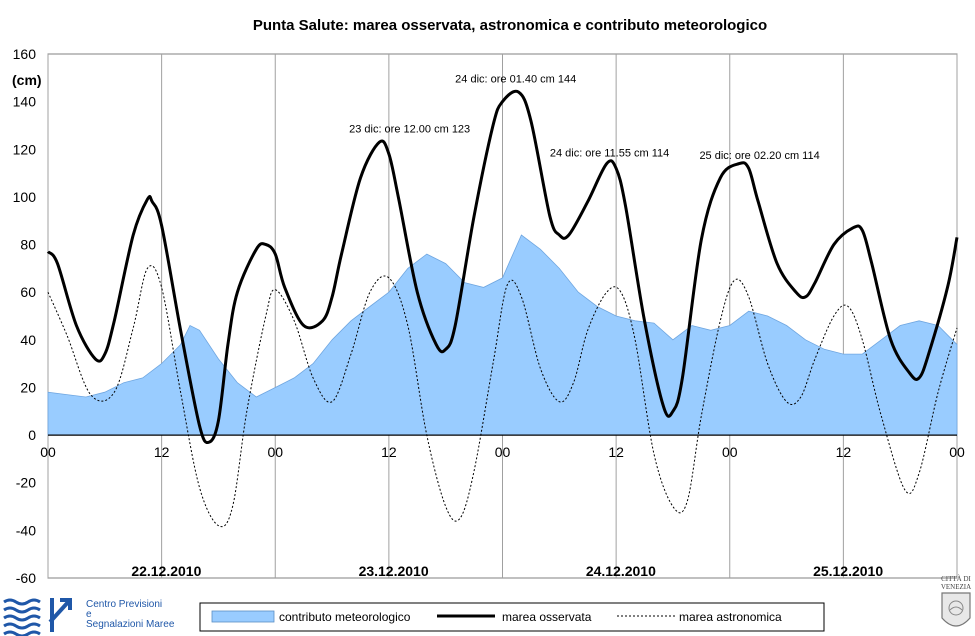 This screenshot has width=975, height=636. What do you see at coordinates (394, 571) in the screenshot?
I see `day-label: 23.12.2010` at bounding box center [394, 571].